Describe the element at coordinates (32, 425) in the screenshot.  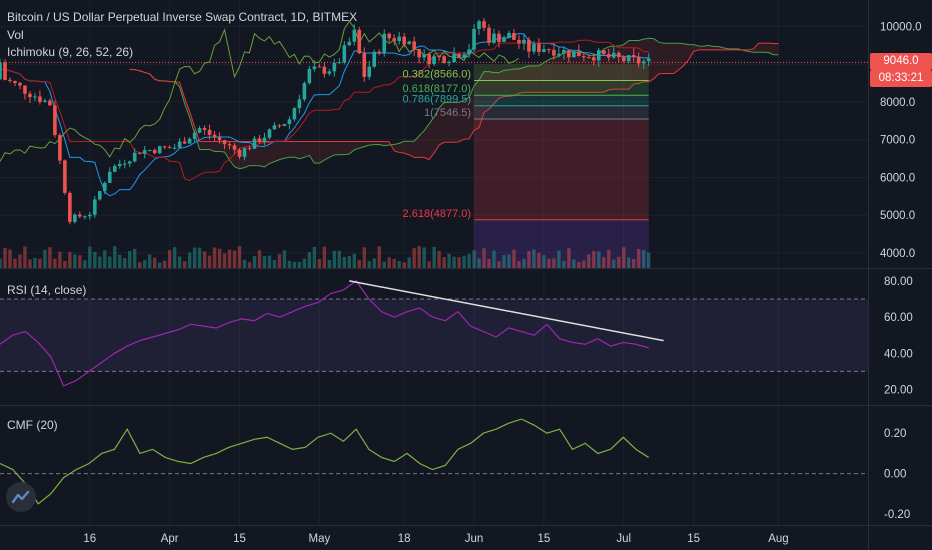
I see `cmf-legend: CMF (20)` at that location.